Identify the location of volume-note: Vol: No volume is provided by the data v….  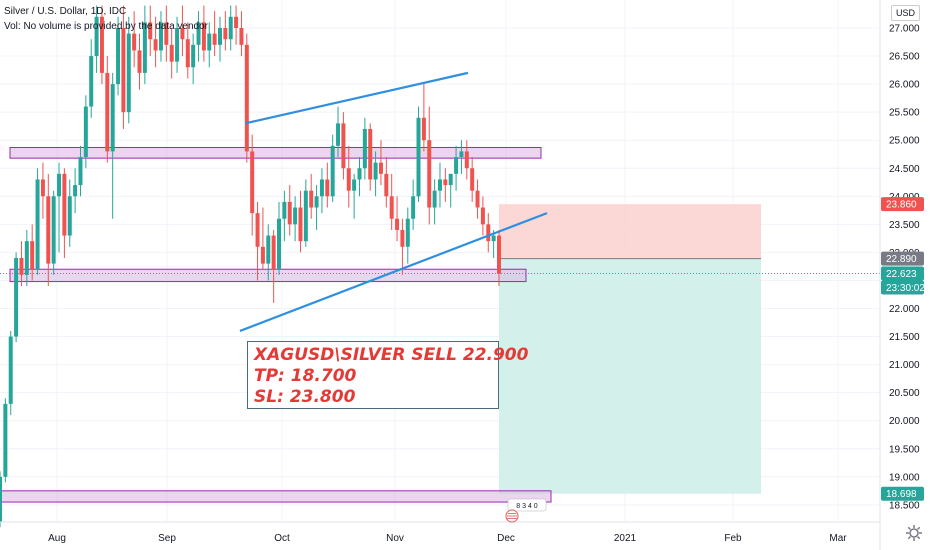
(106, 26).